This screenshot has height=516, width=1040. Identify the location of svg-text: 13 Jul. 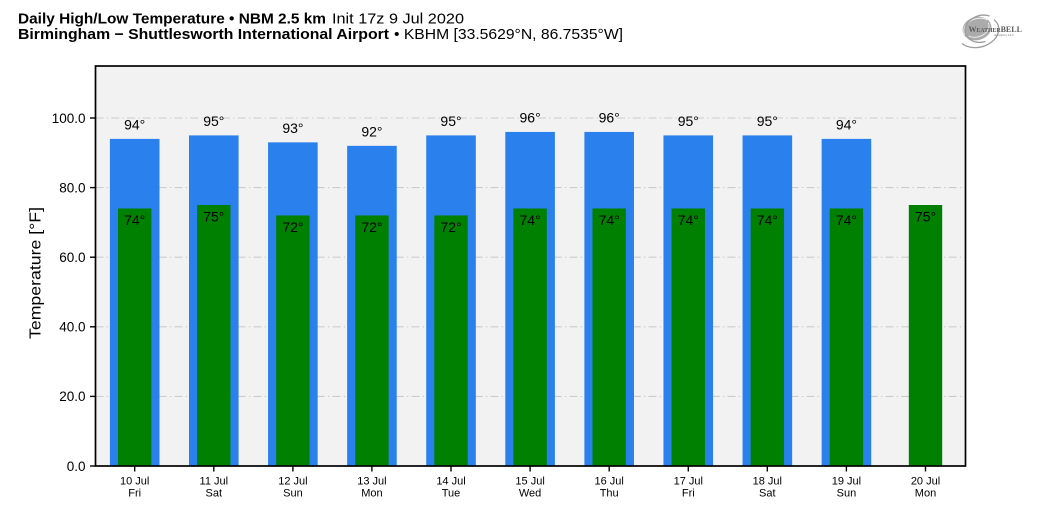
(371, 482).